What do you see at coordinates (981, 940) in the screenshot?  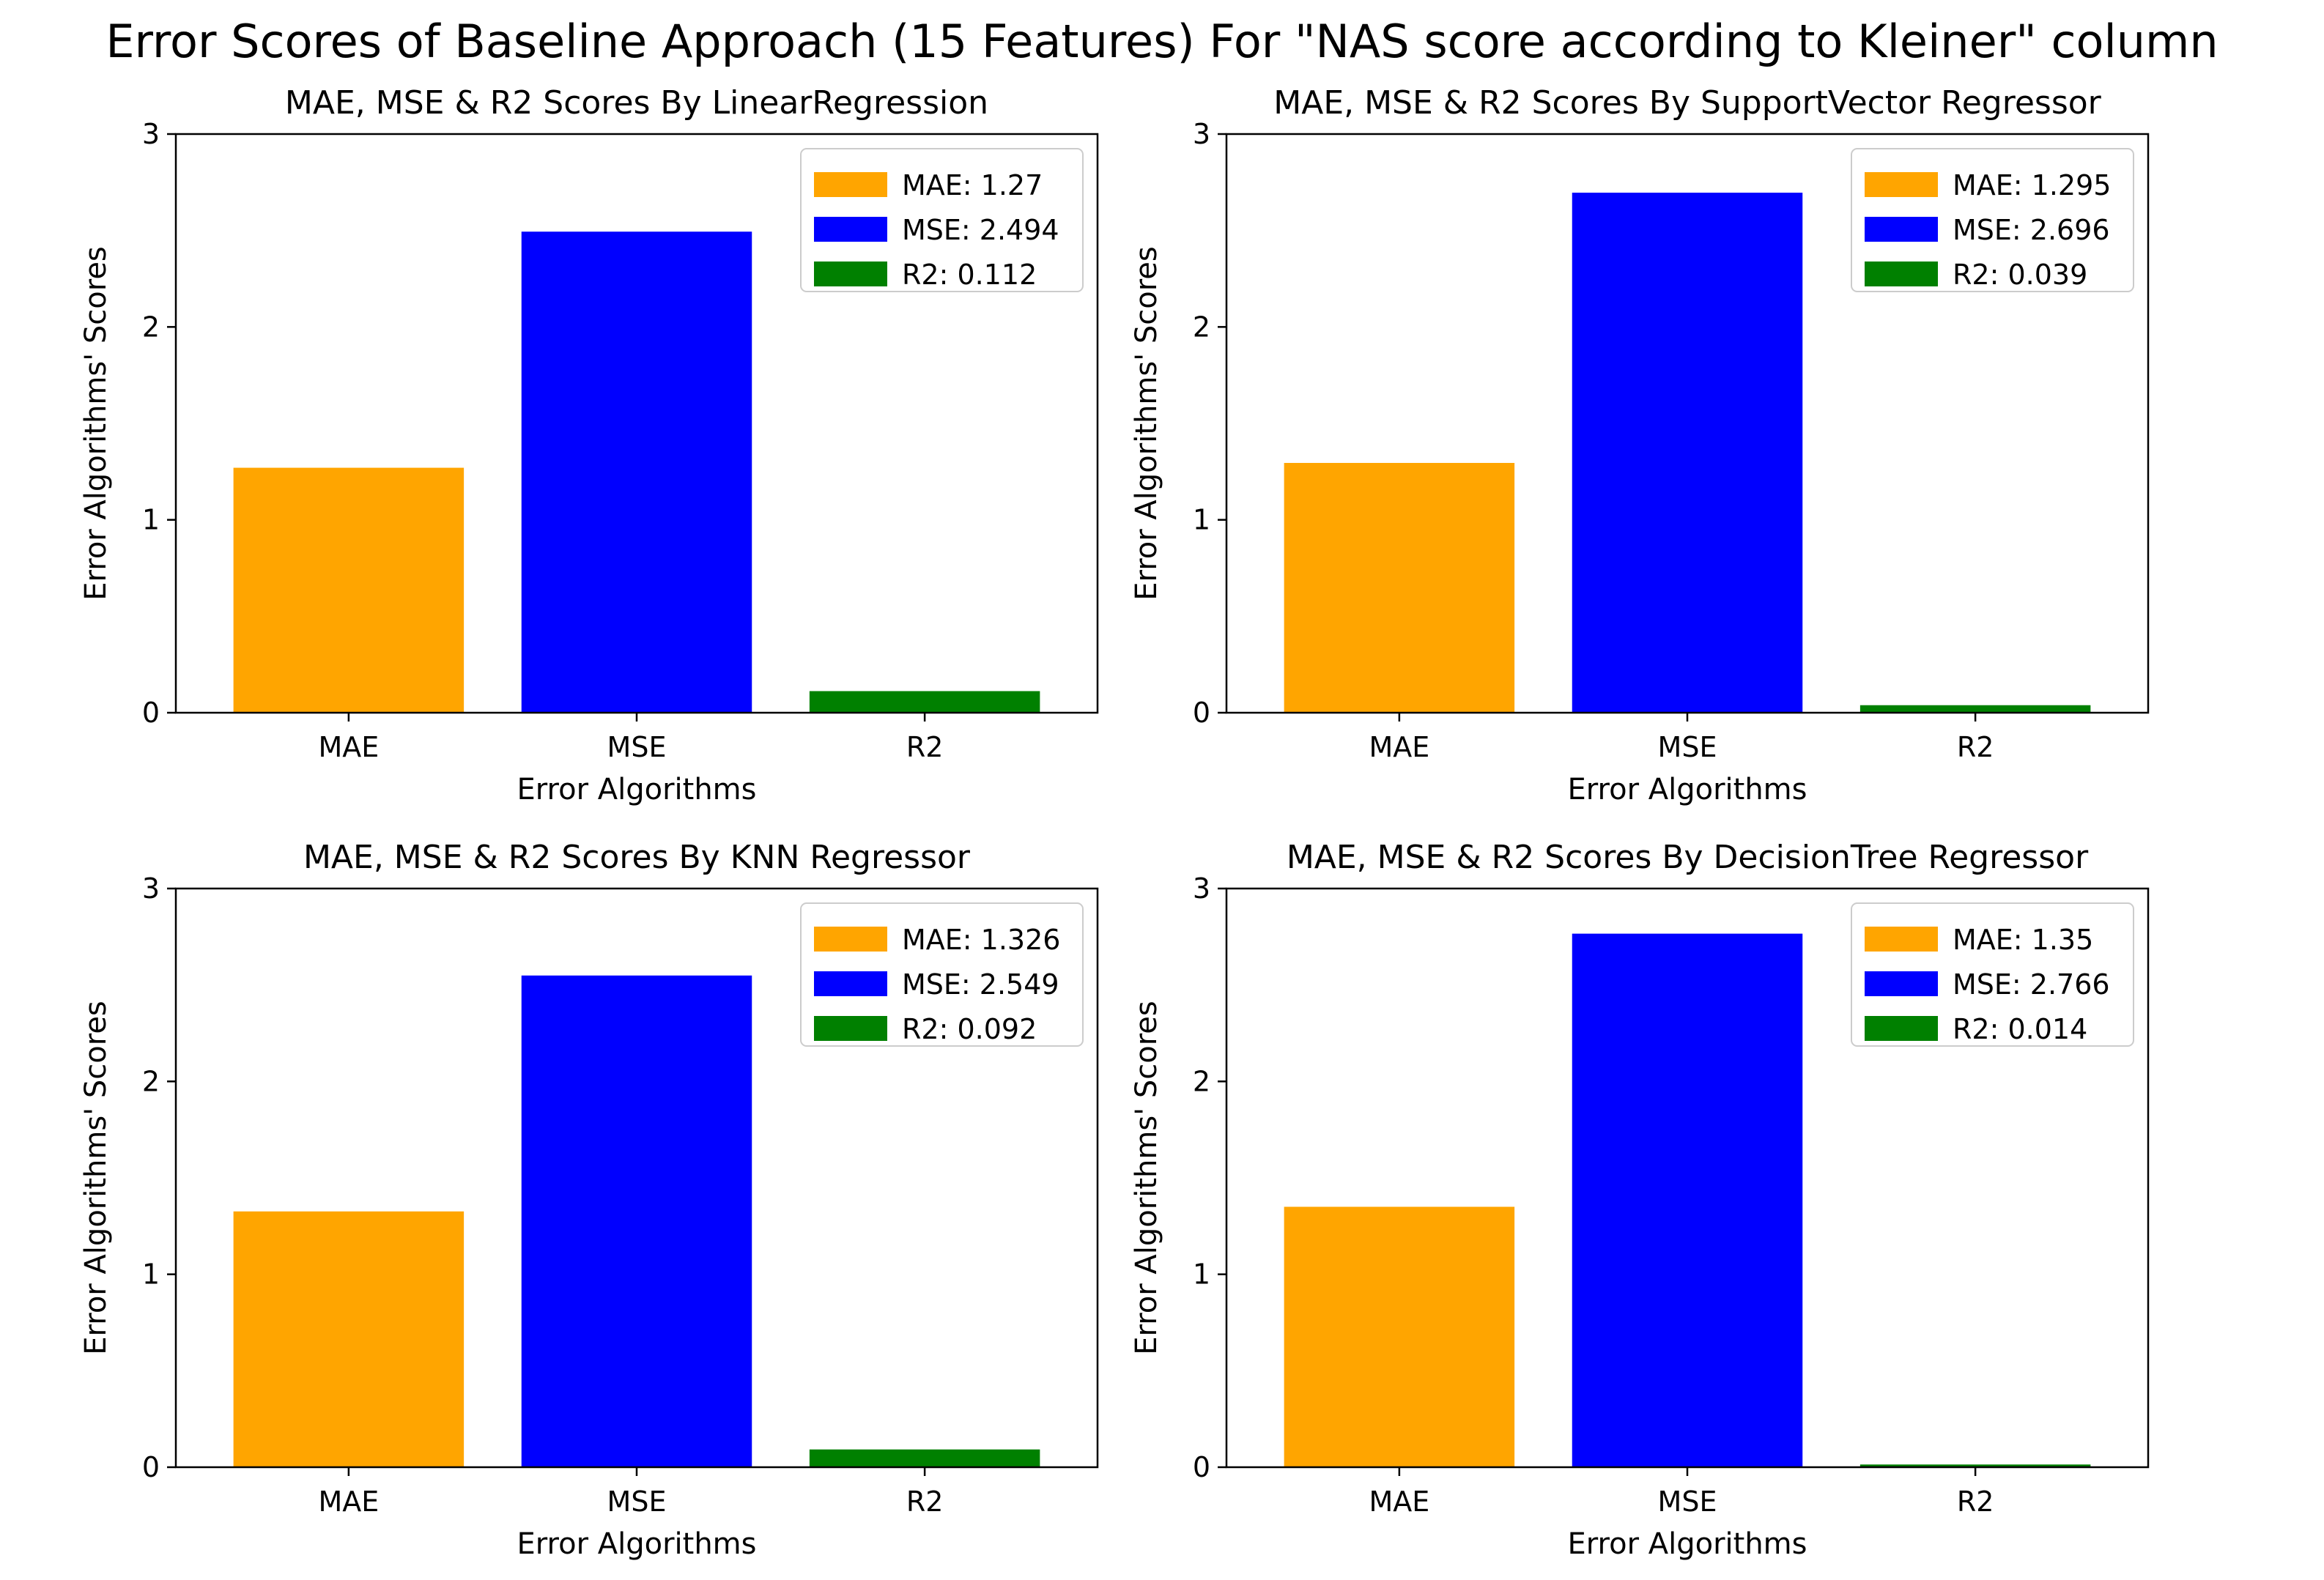 I see `legend-label-mae: MAE: 1.326` at bounding box center [981, 940].